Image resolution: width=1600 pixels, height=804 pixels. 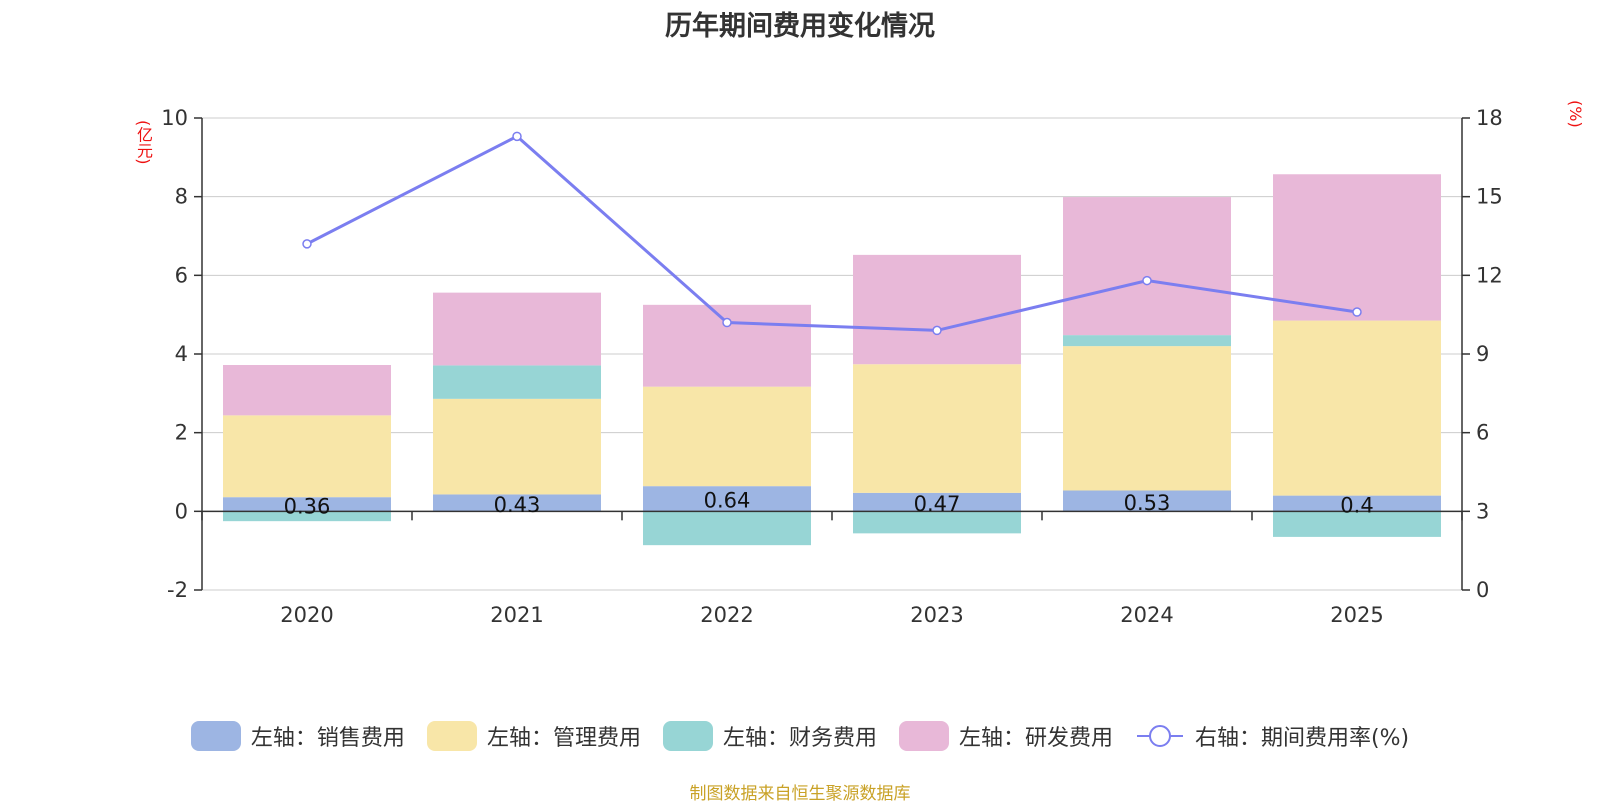 What do you see at coordinates (1482, 590) in the screenshot?
I see `right-tick-label-0: 0` at bounding box center [1482, 590].